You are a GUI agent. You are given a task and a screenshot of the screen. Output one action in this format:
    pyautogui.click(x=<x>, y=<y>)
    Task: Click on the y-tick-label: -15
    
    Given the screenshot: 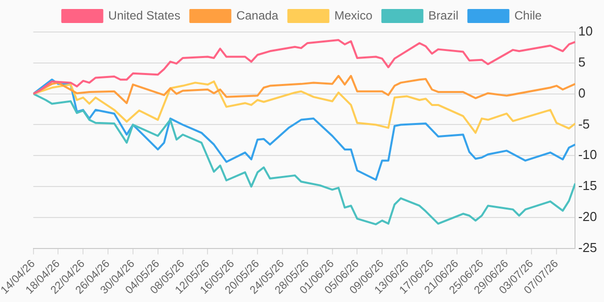 What is the action you would take?
    pyautogui.click(x=588, y=186)
    